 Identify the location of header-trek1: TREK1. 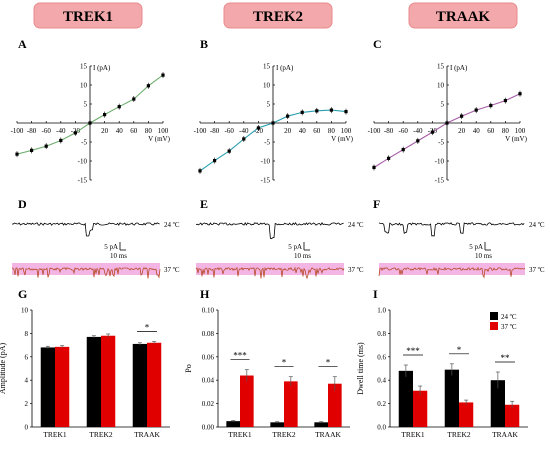
(88, 15).